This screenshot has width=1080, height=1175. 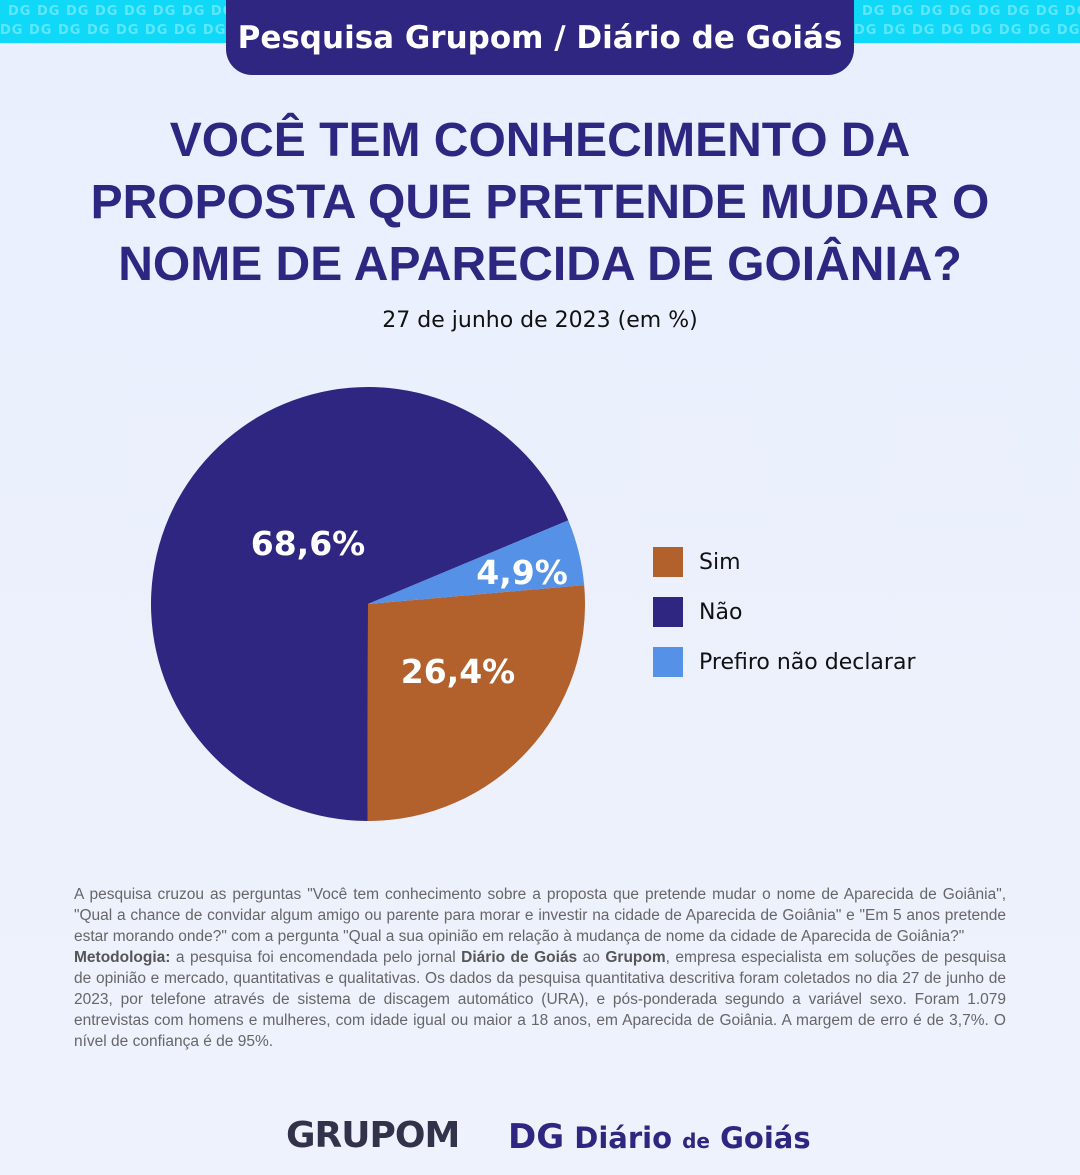 What do you see at coordinates (540, 140) in the screenshot?
I see `title-line: VOCÊ TEM CONHECIMENTO DA` at bounding box center [540, 140].